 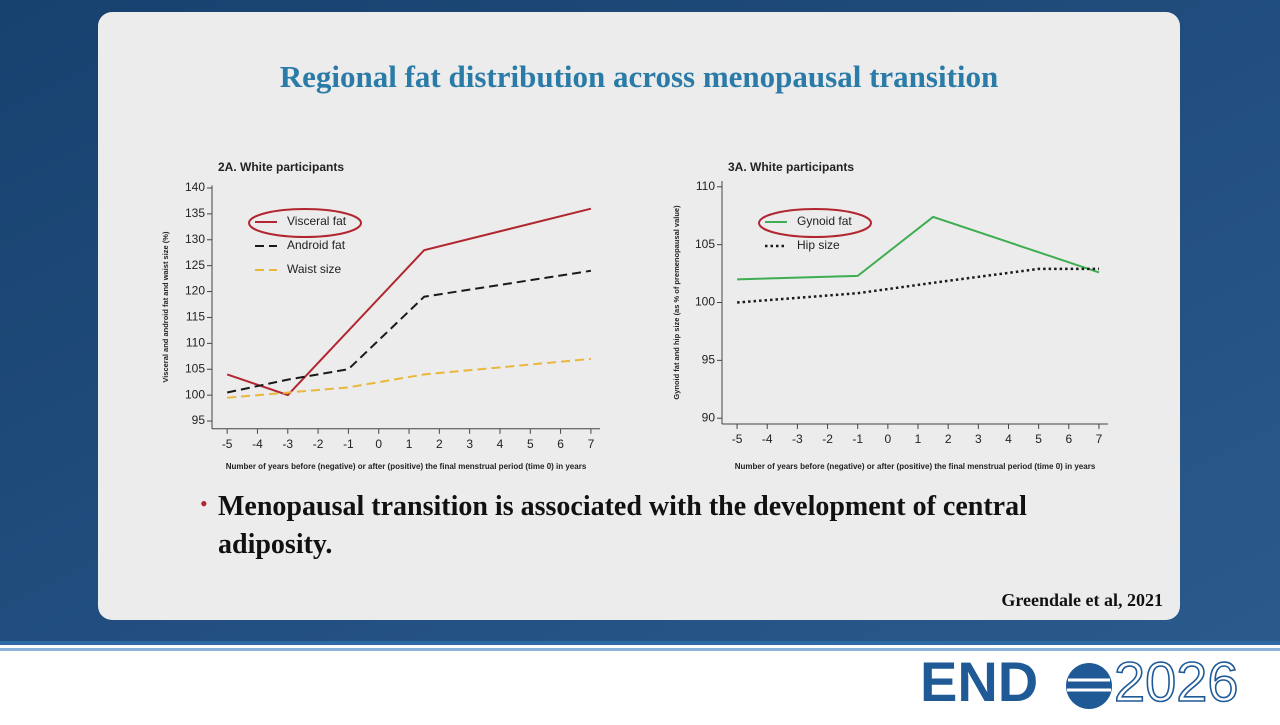 What do you see at coordinates (709, 417) in the screenshot?
I see `y-tick-label: 90` at bounding box center [709, 417].